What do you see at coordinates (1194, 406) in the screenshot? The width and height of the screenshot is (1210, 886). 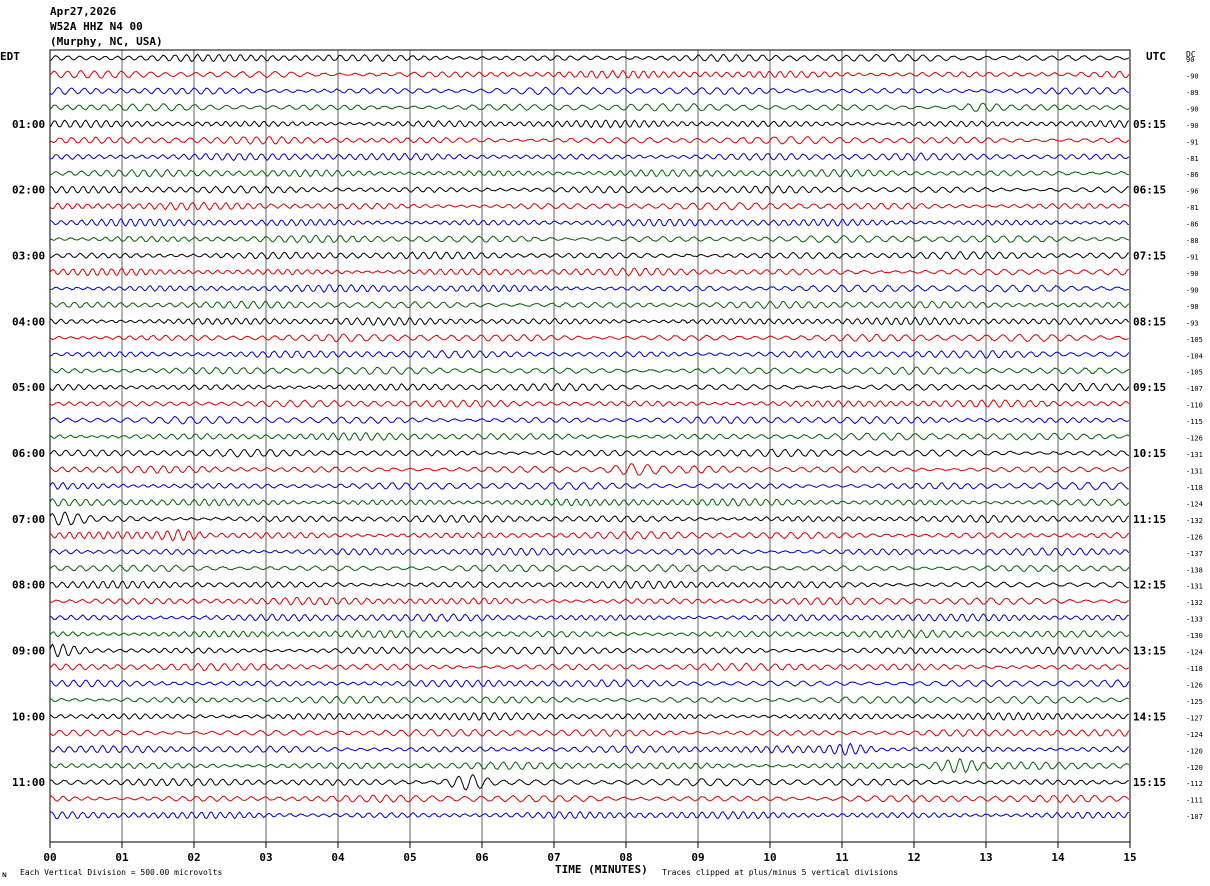 I see `dc-offset-label: -110` at bounding box center [1194, 406].